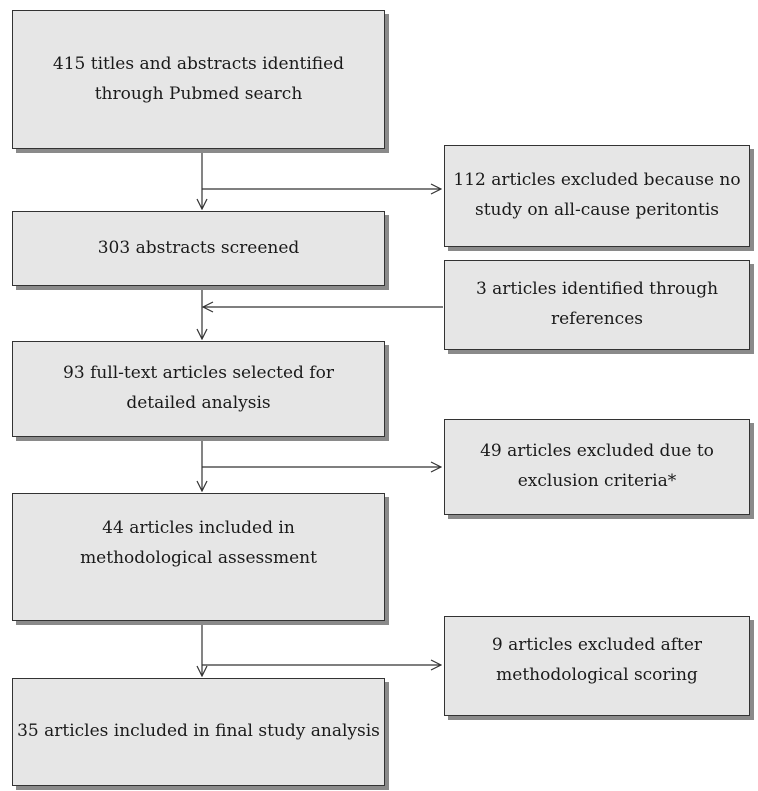  I want to click on box-identified-line-2: through Pubmed search, so click(198, 93).